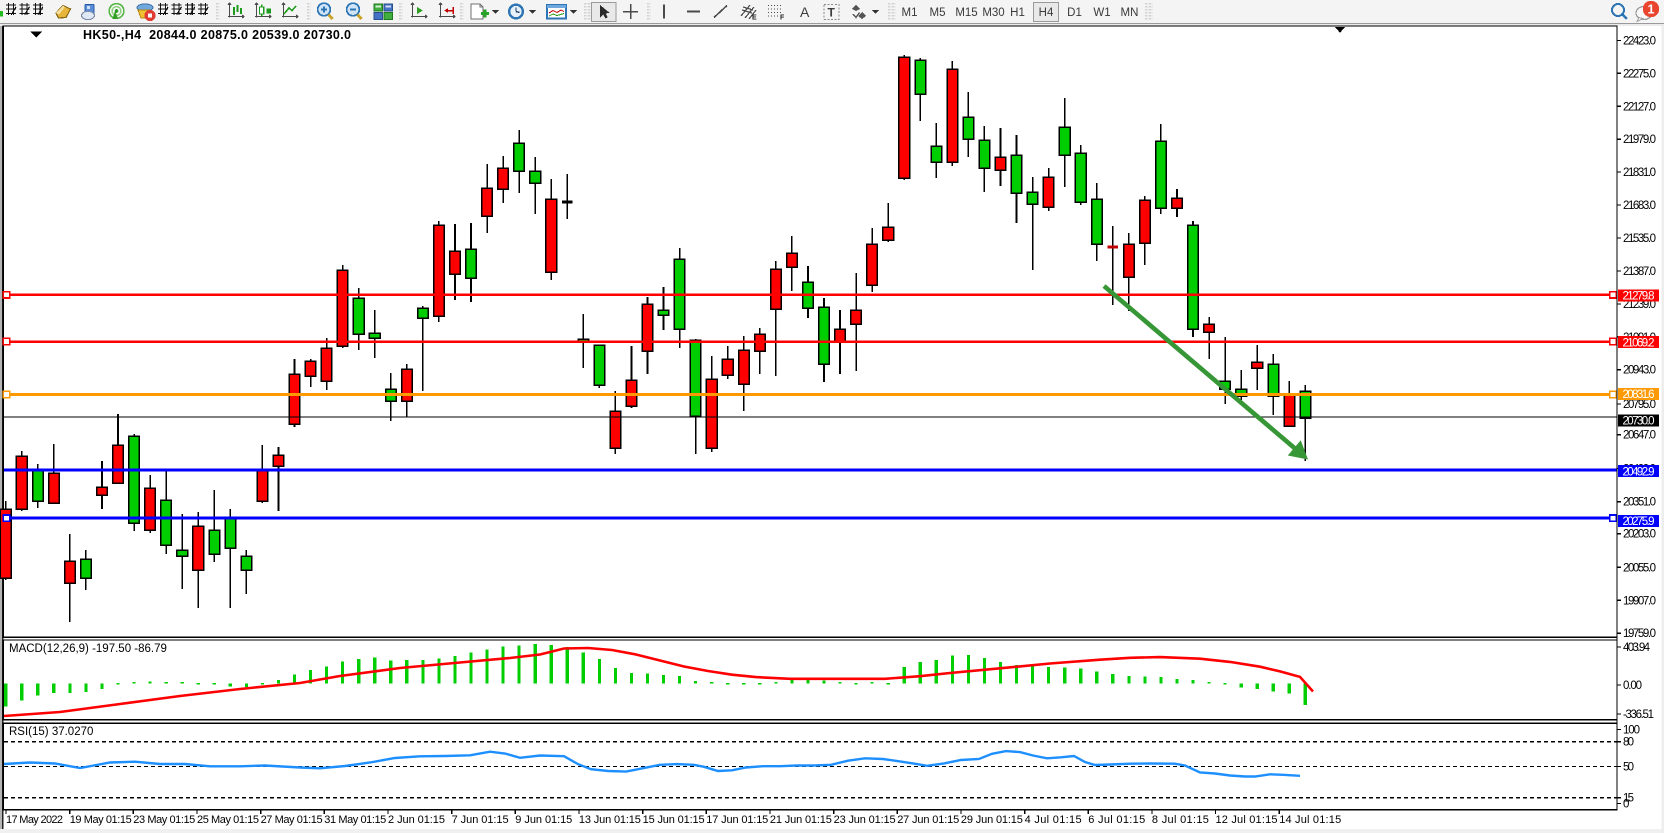 This screenshot has width=1664, height=833. What do you see at coordinates (993, 13) in the screenshot?
I see `svg-text: M30` at bounding box center [993, 13].